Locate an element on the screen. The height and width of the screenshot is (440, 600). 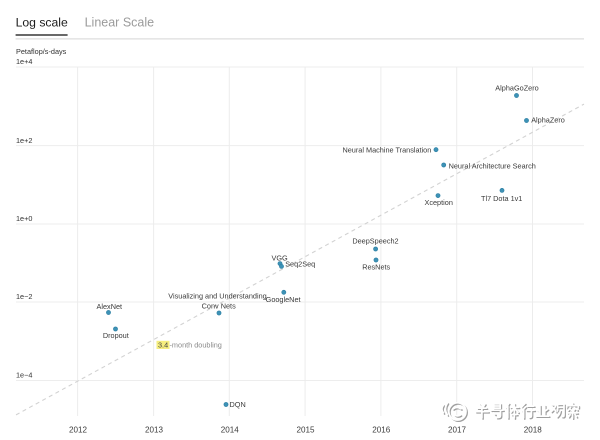
svg-text: AlphaGoZero is located at coordinates (516, 88).